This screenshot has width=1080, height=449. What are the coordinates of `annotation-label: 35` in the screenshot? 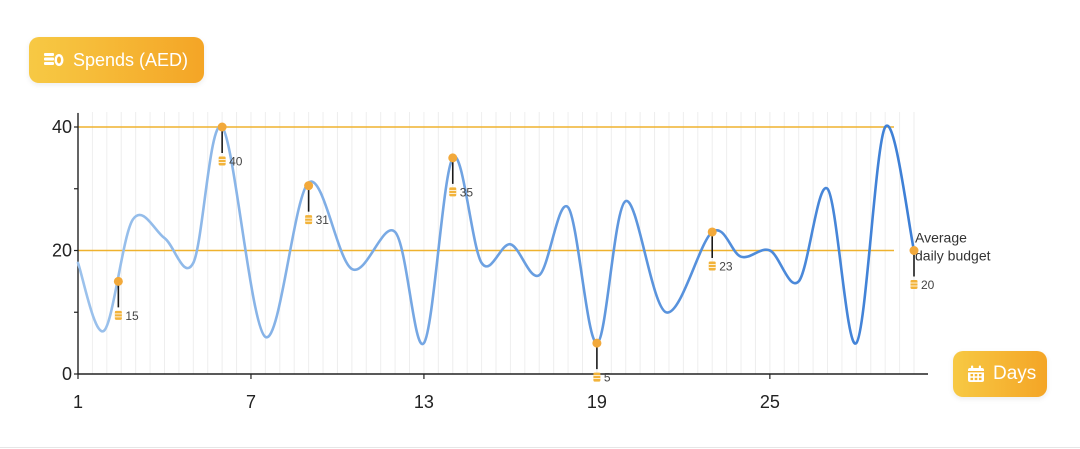 It's located at (467, 192).